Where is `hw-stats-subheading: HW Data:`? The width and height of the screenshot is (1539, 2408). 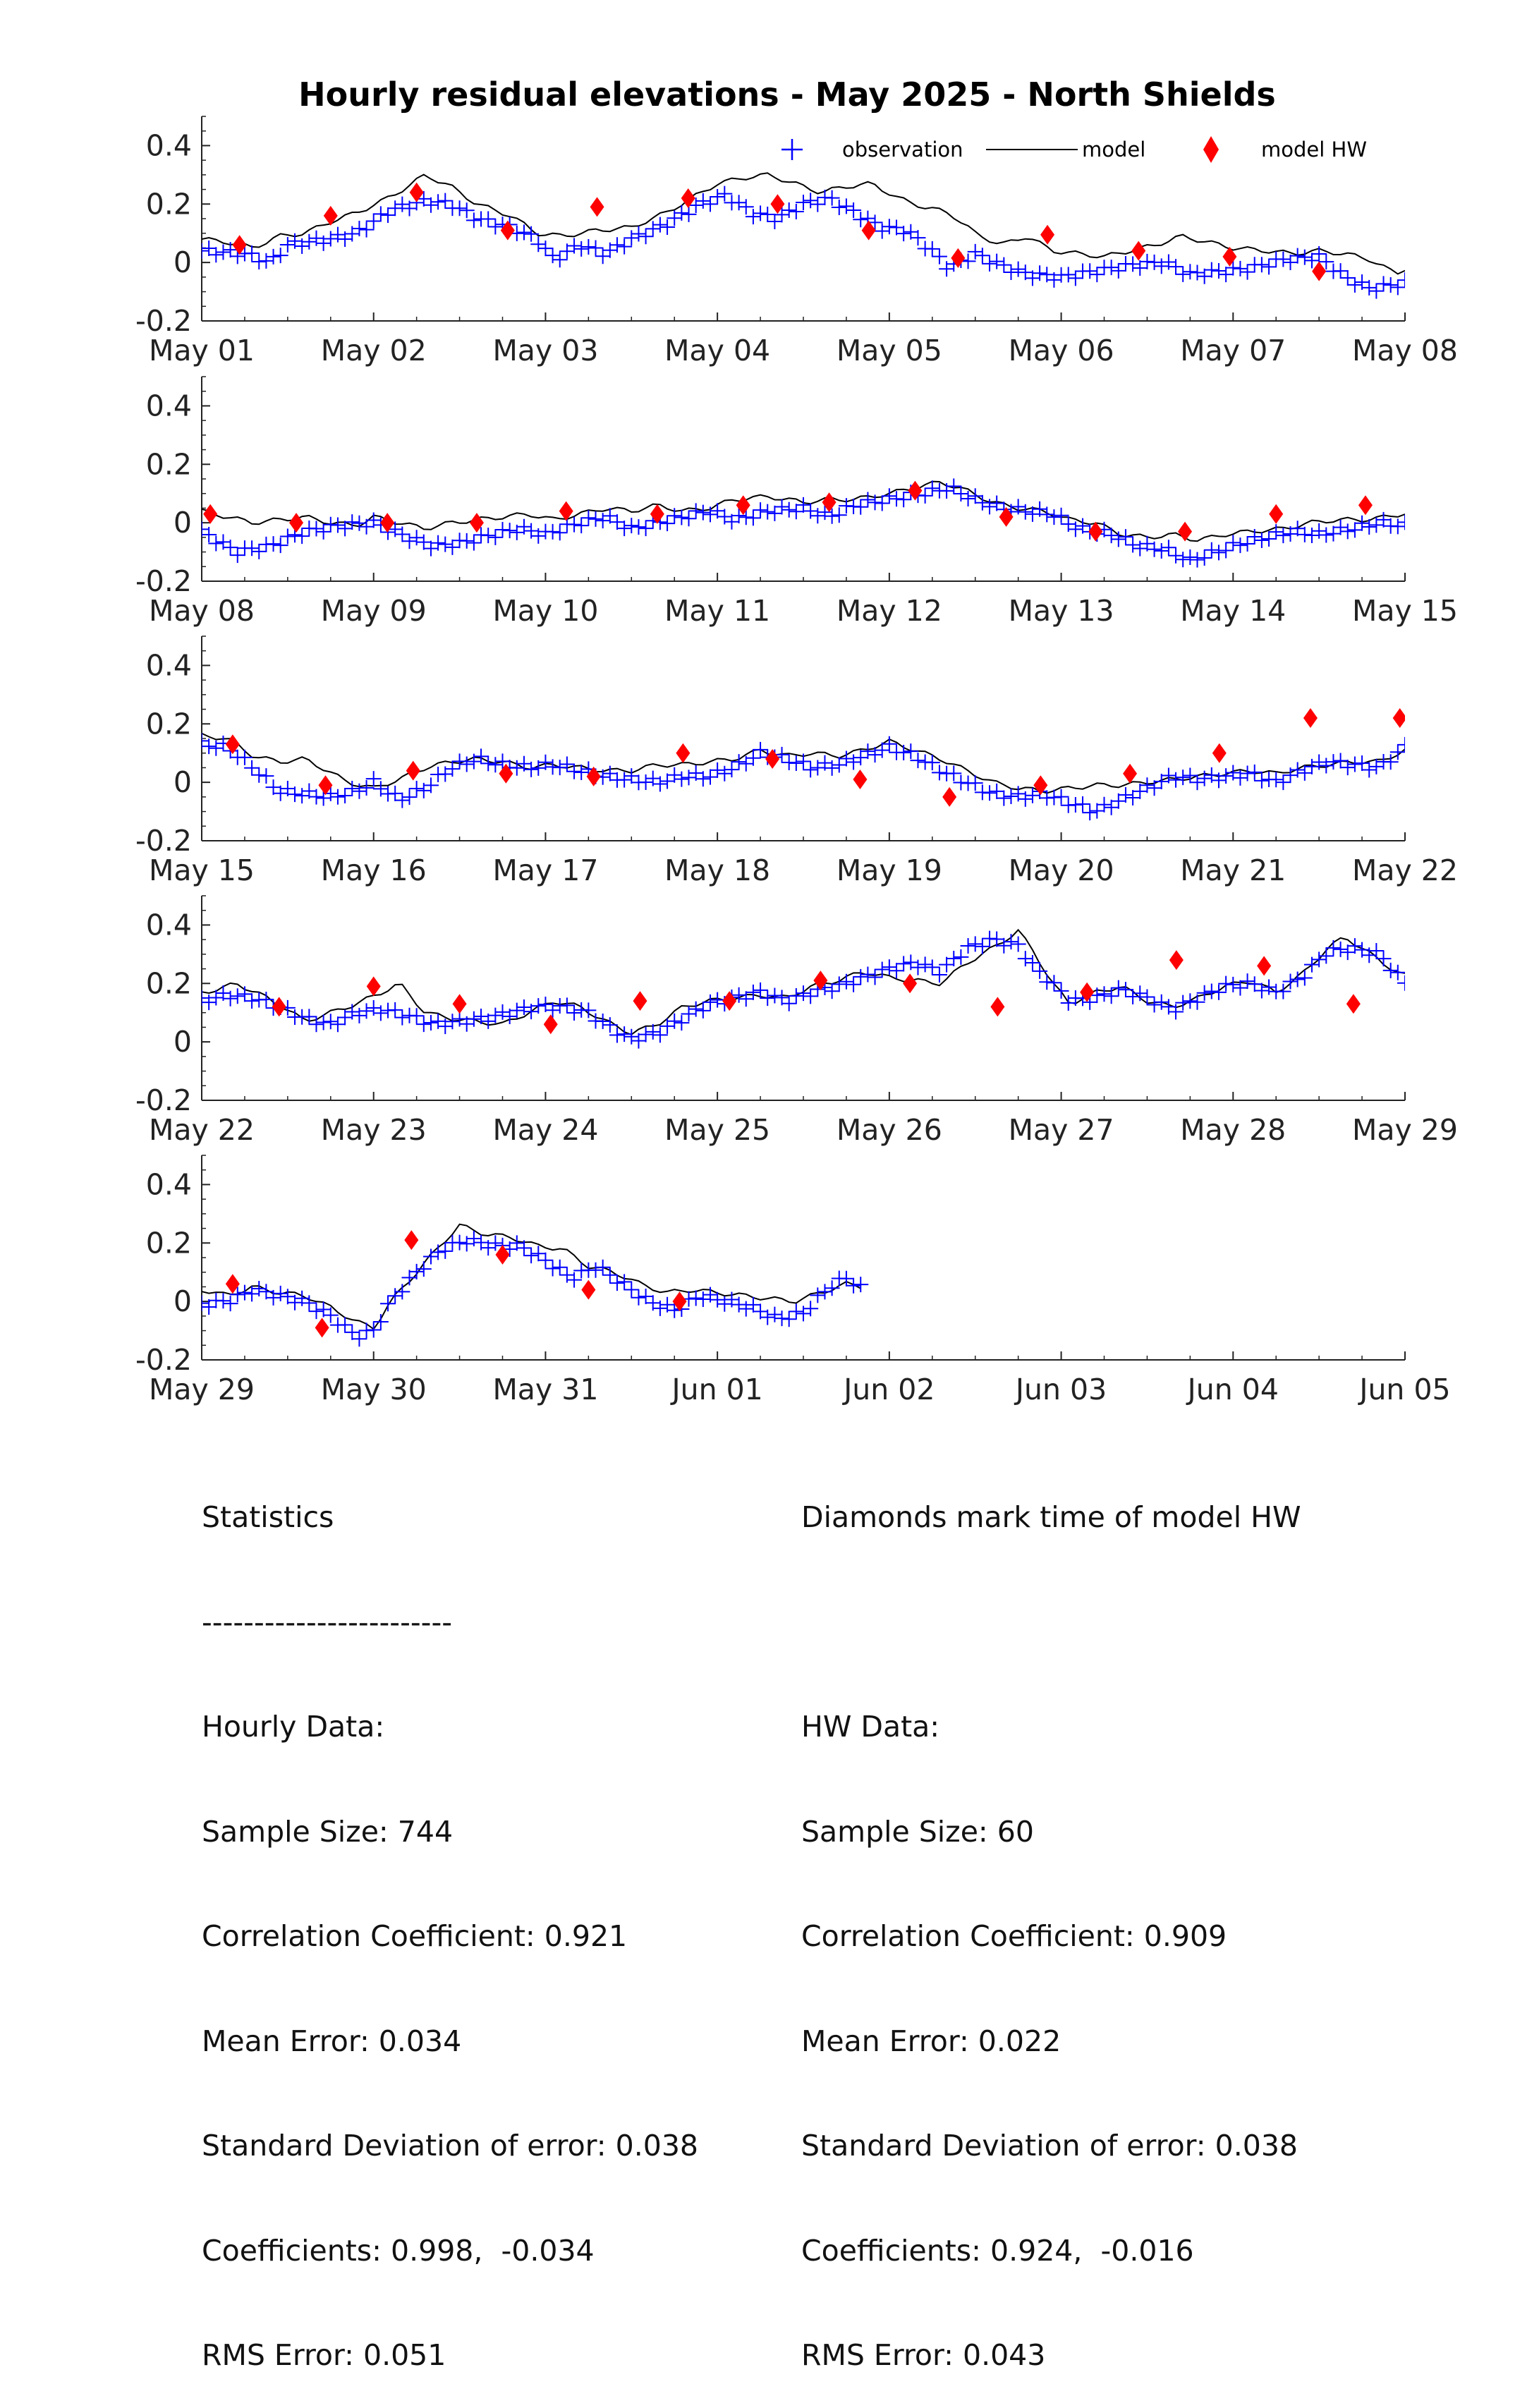 hw-stats-subheading: HW Data: is located at coordinates (870, 1727).